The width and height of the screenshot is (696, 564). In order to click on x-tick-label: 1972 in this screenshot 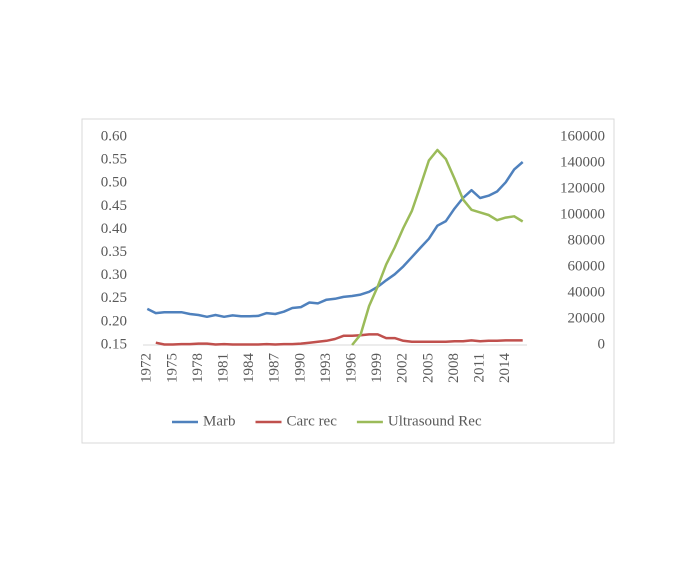, I will do `click(147, 368)`.